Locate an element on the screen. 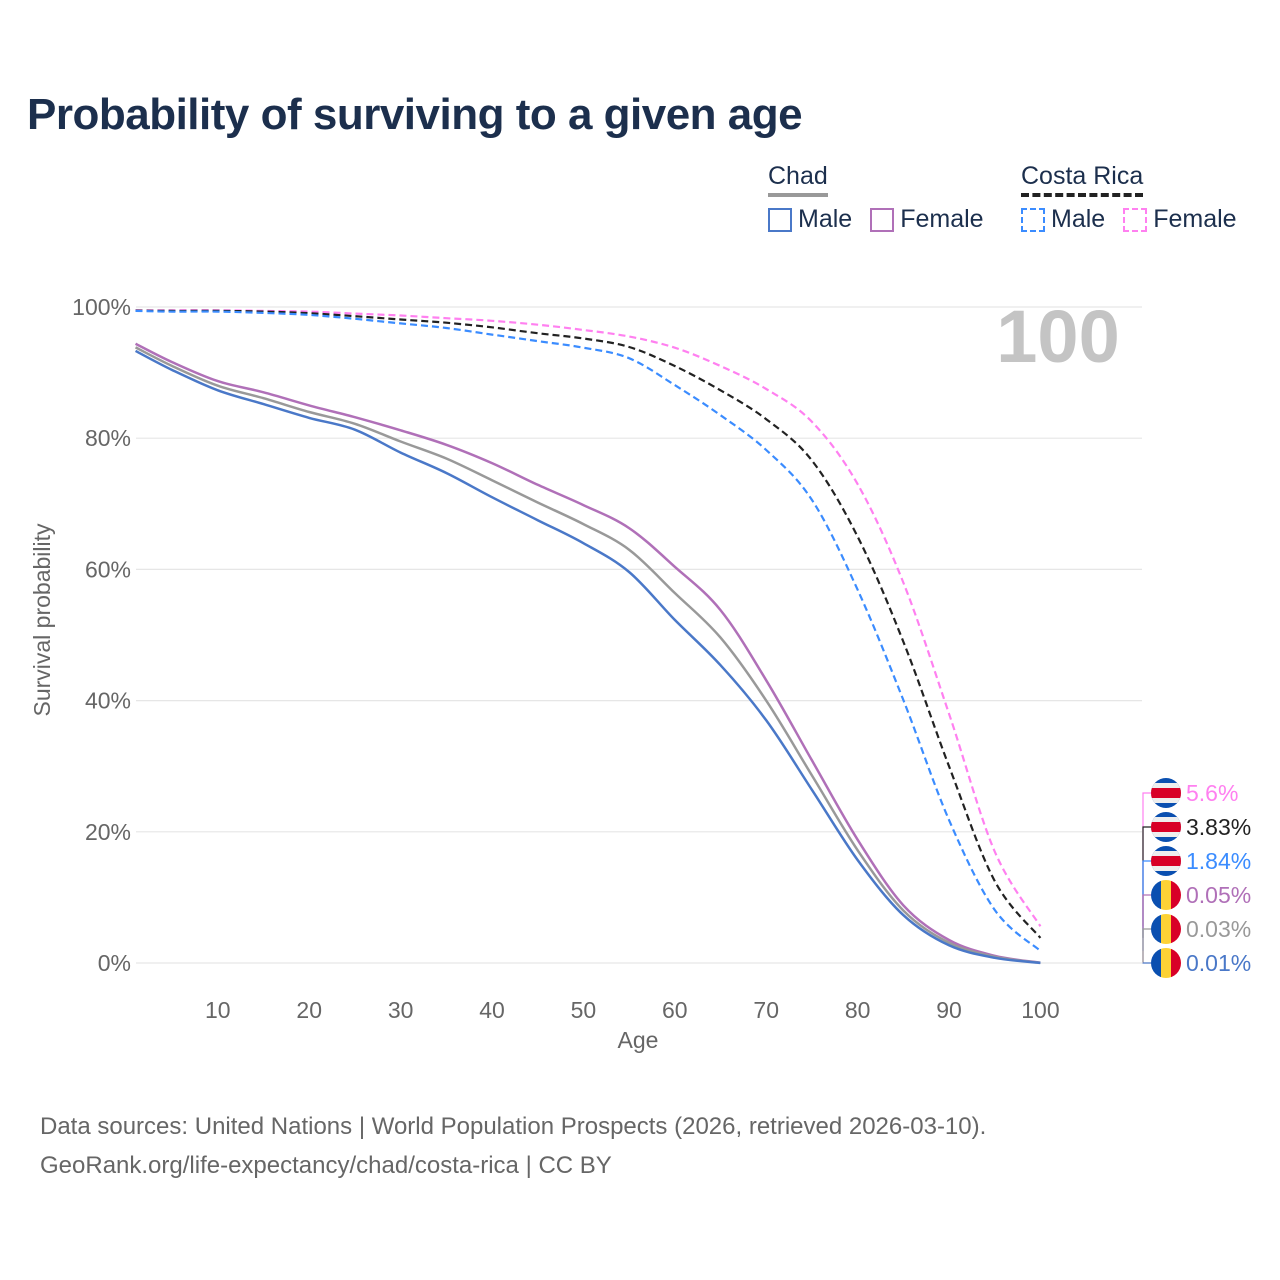 The image size is (1280, 1280). legend-chad-female: Female is located at coordinates (927, 219).